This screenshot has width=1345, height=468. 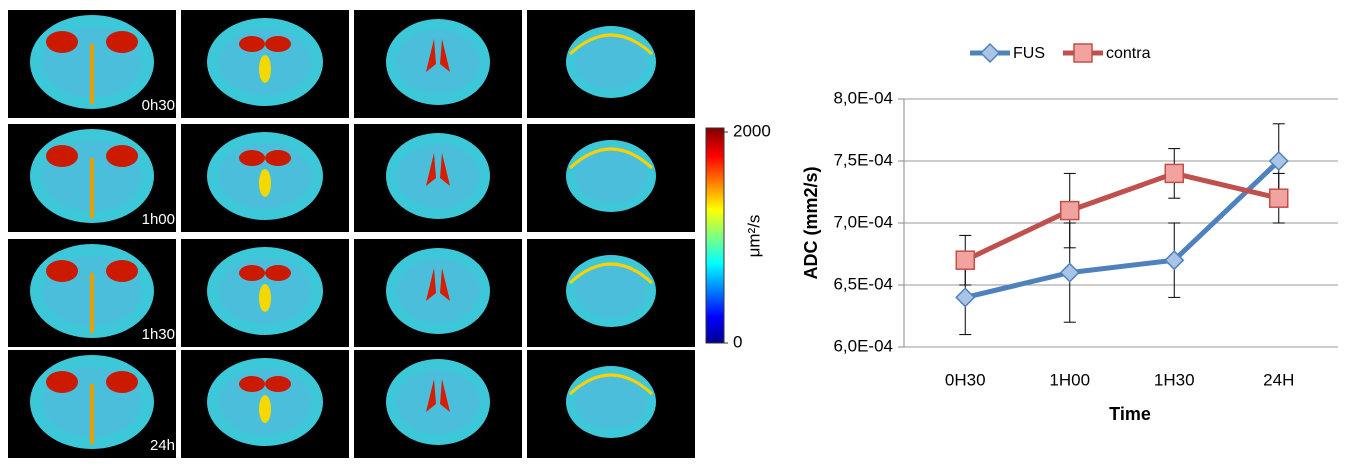 I want to click on y-axis-label: ADC (mm2/s), so click(x=811, y=222).